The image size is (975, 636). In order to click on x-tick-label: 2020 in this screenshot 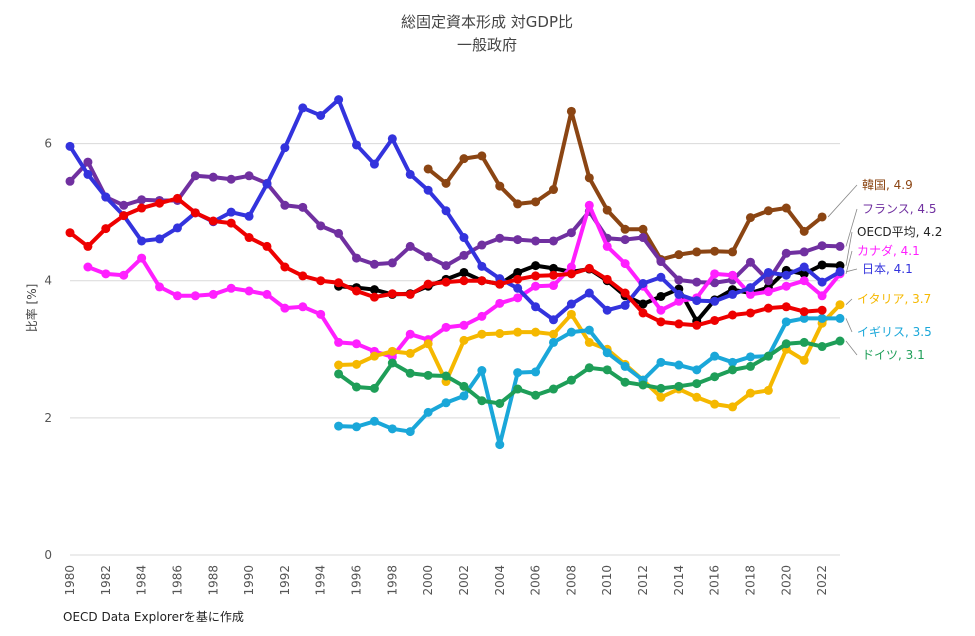, I will do `click(786, 580)`.